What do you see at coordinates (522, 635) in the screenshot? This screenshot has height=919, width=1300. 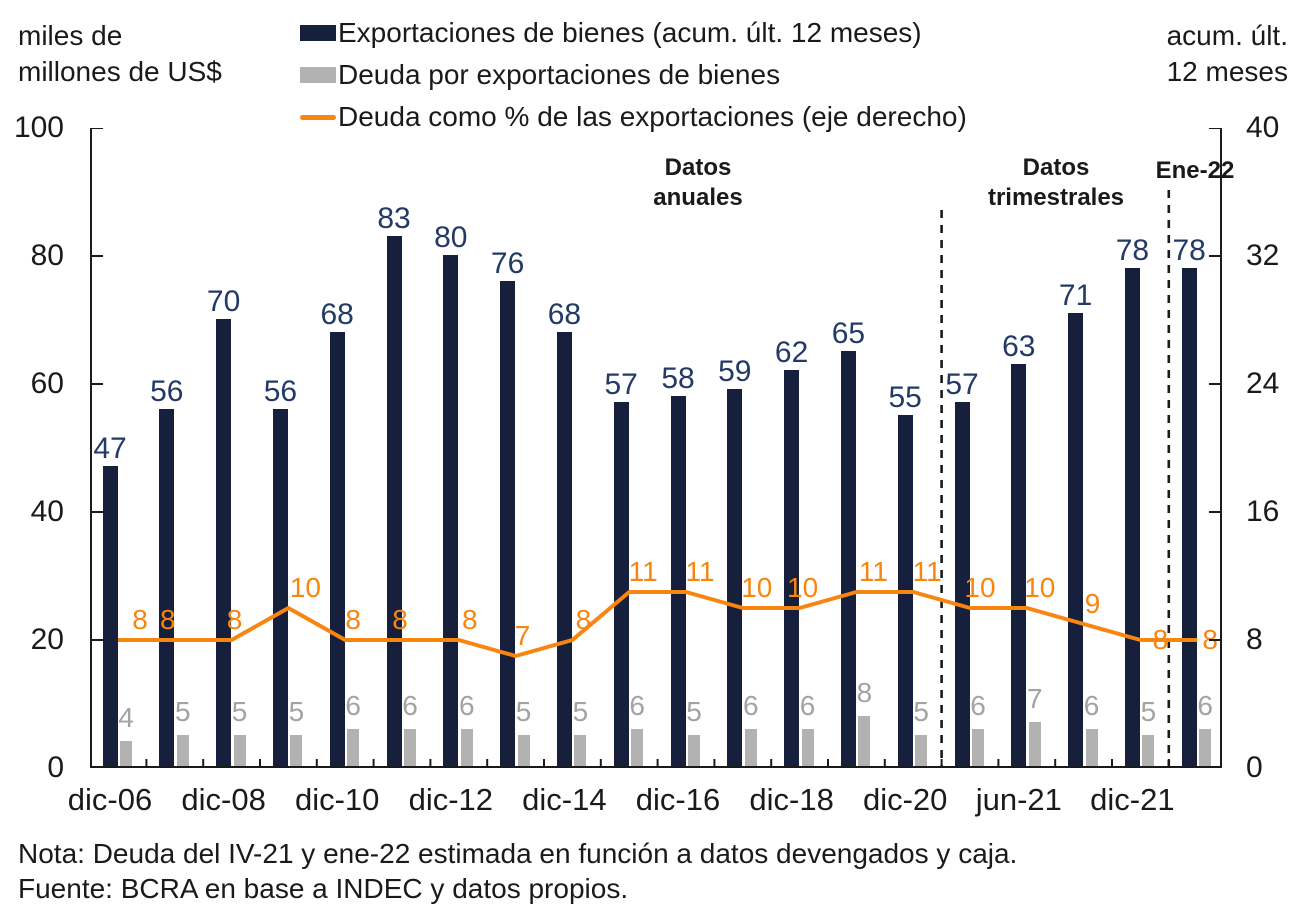 I see `ratio-value-label: 7` at bounding box center [522, 635].